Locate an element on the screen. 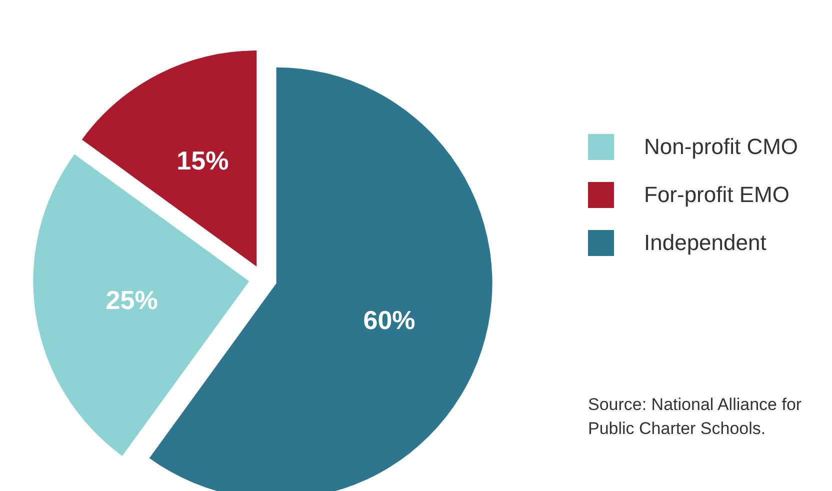 This screenshot has height=491, width=832. data-label: 60% is located at coordinates (389, 320).